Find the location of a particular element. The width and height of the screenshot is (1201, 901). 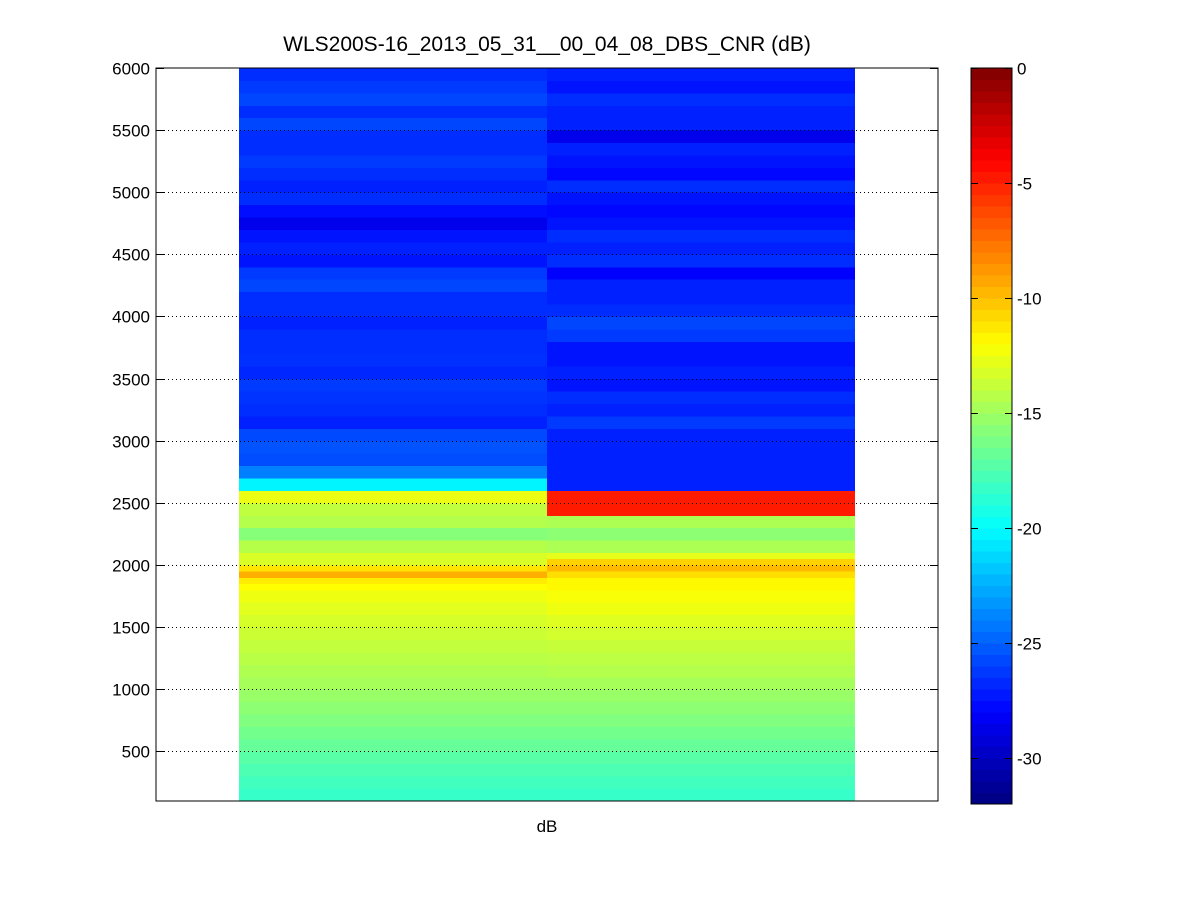

x-axis-label: dB is located at coordinates (547, 826).